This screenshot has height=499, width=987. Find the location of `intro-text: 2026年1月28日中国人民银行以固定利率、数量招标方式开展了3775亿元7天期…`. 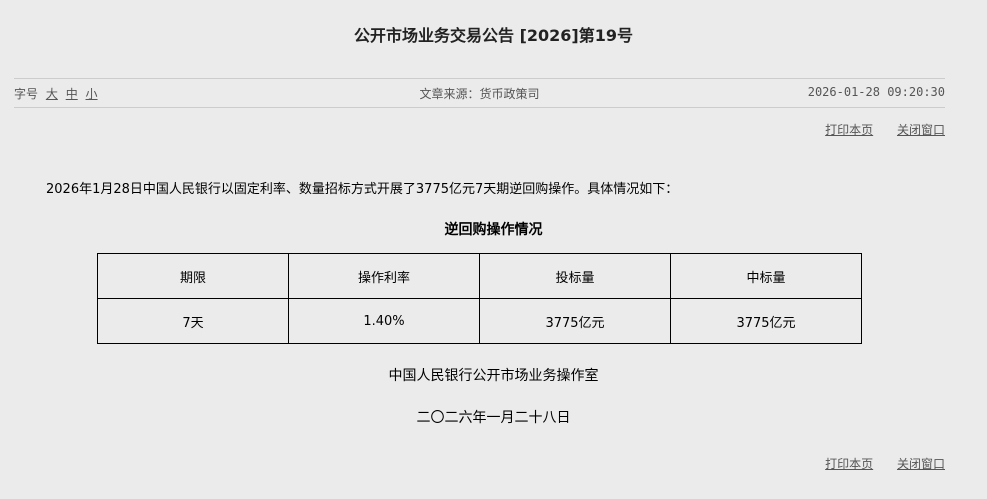

intro-text: 2026年1月28日中国人民银行以固定利率、数量招标方式开展了3775亿元7天期… is located at coordinates (362, 189).